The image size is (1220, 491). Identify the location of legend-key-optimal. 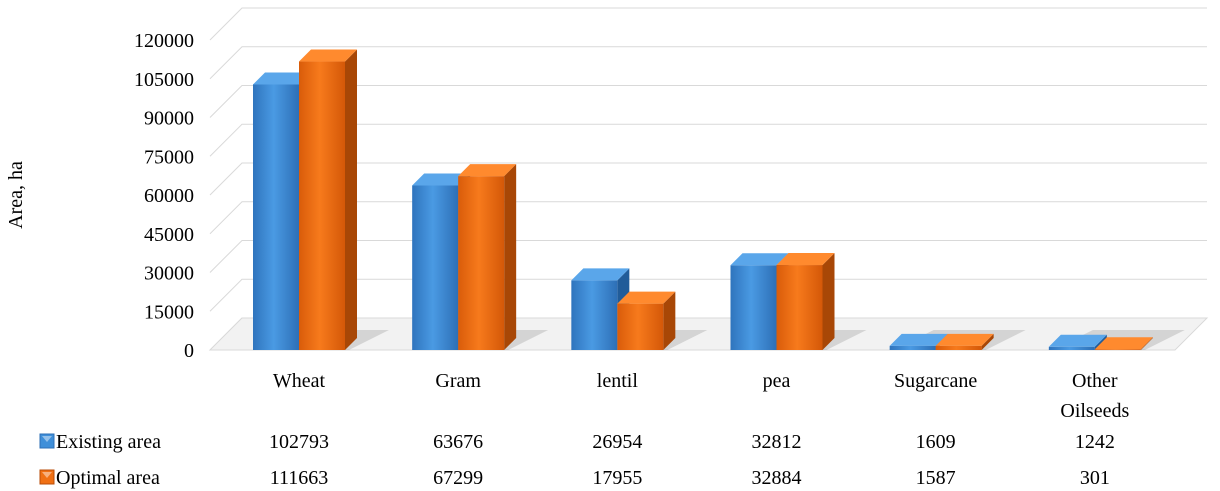
(47, 477).